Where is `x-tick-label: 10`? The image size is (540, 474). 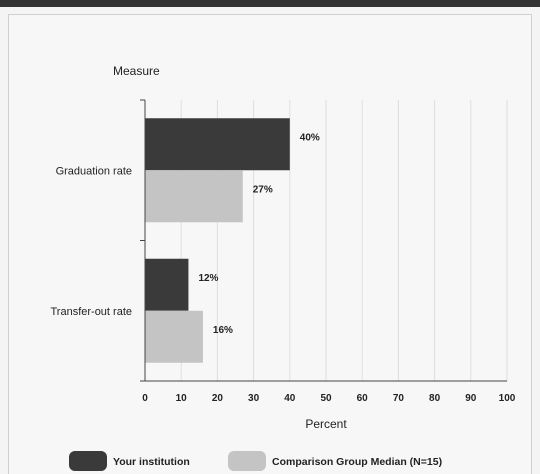 x-tick-label: 10 is located at coordinates (182, 398).